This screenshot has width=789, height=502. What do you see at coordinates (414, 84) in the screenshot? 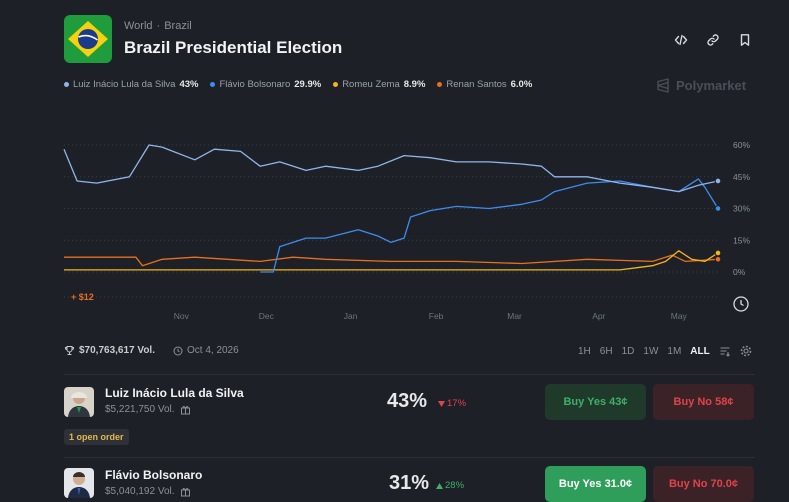
I see `legend-value: 8.9%` at bounding box center [414, 84].